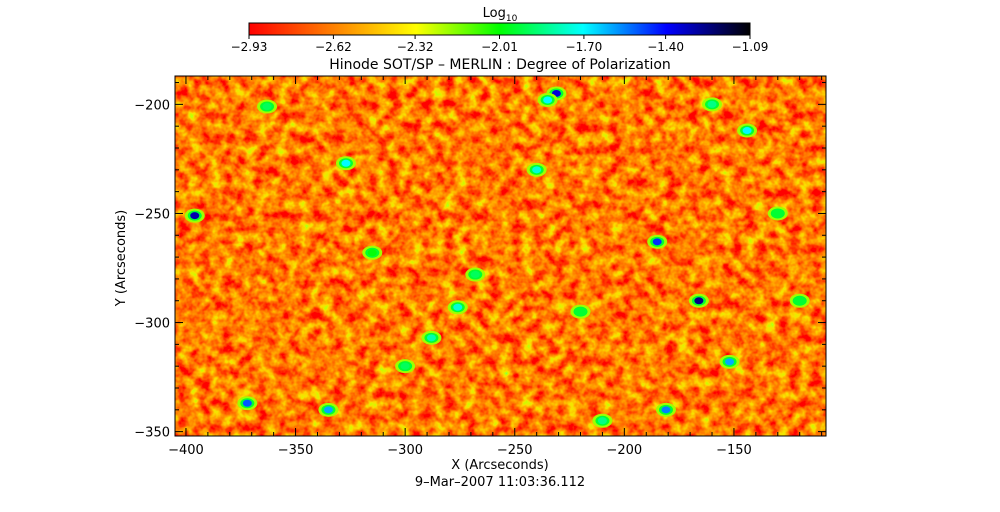  I want to click on x-axis-label: X (Arcseconds), so click(499, 465).